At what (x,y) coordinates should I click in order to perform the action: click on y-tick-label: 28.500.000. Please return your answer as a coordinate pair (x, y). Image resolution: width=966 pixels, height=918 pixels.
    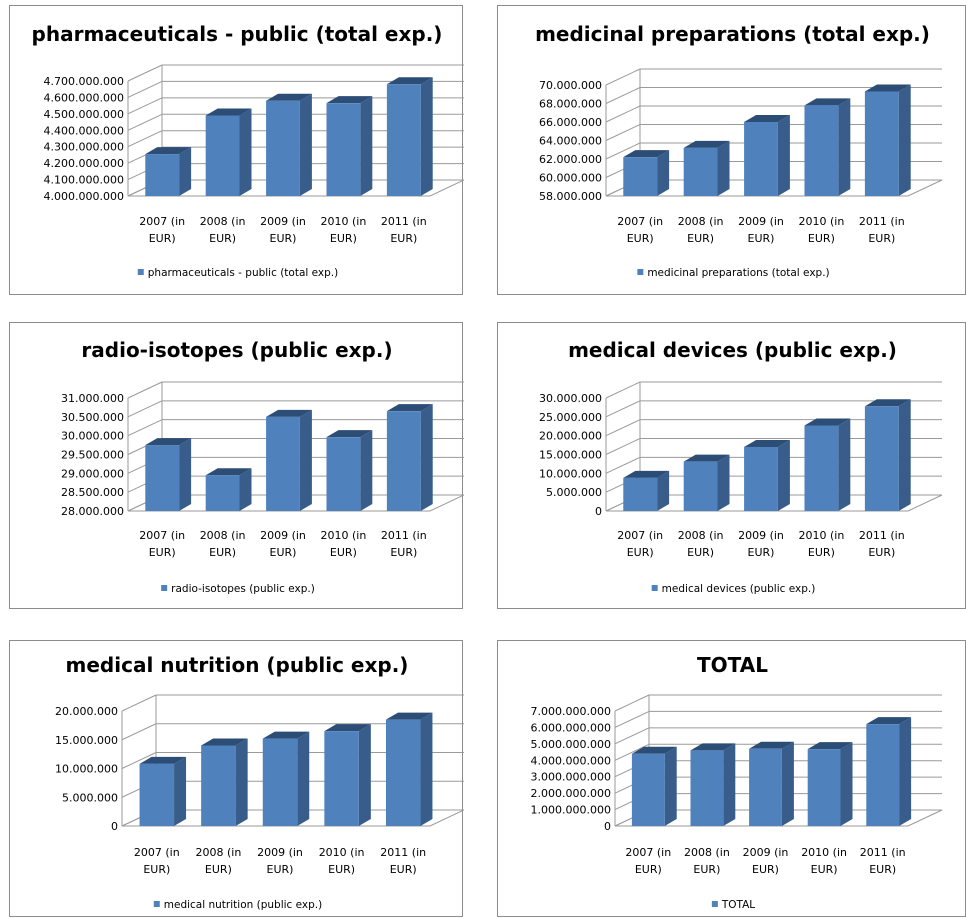
    Looking at the image, I should click on (92, 492).